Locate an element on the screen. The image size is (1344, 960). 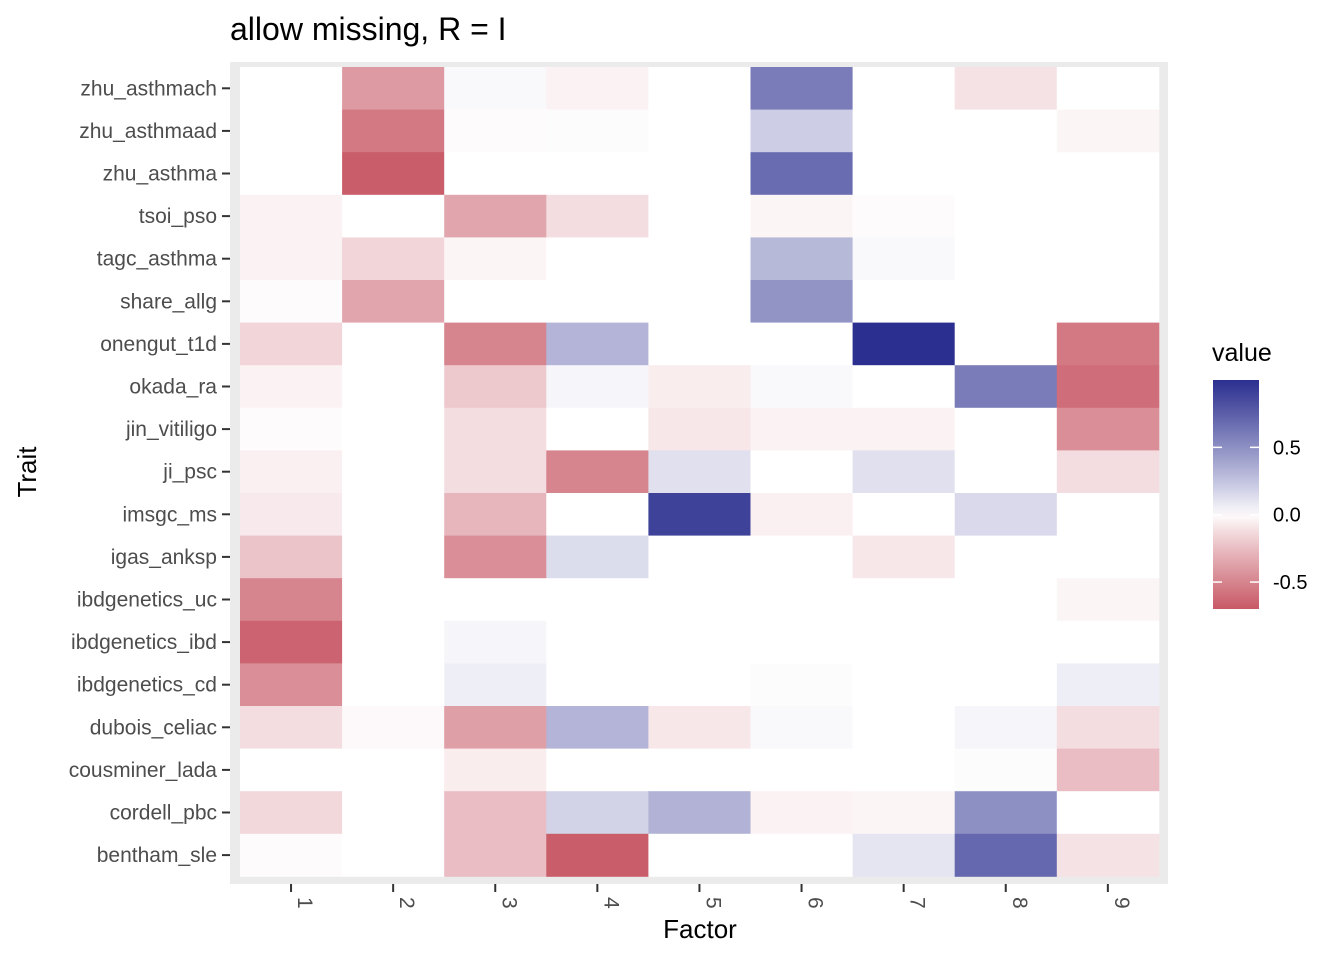
y-tick-label: igas_anksp is located at coordinates (164, 557).